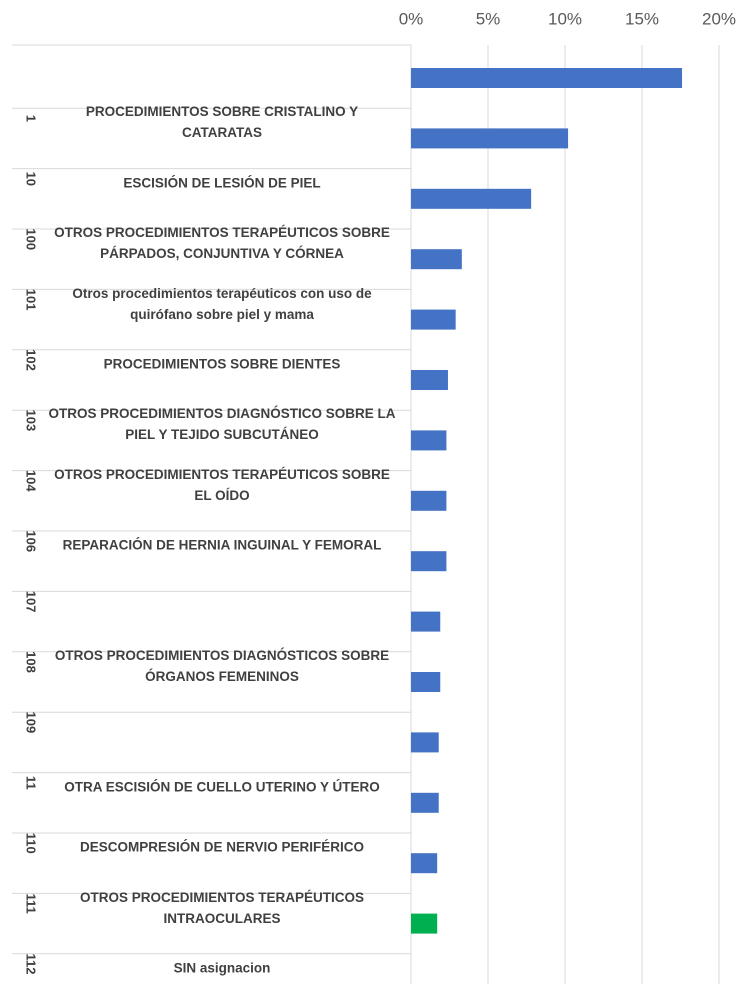 The height and width of the screenshot is (984, 742). I want to click on category-code: 106, so click(31, 541).